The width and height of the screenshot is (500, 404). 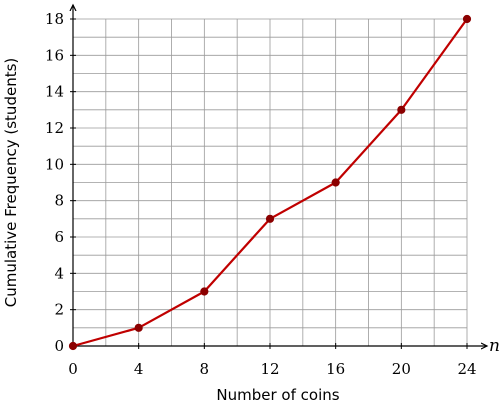 I want to click on y-tick-label: 6, so click(x=59, y=237).